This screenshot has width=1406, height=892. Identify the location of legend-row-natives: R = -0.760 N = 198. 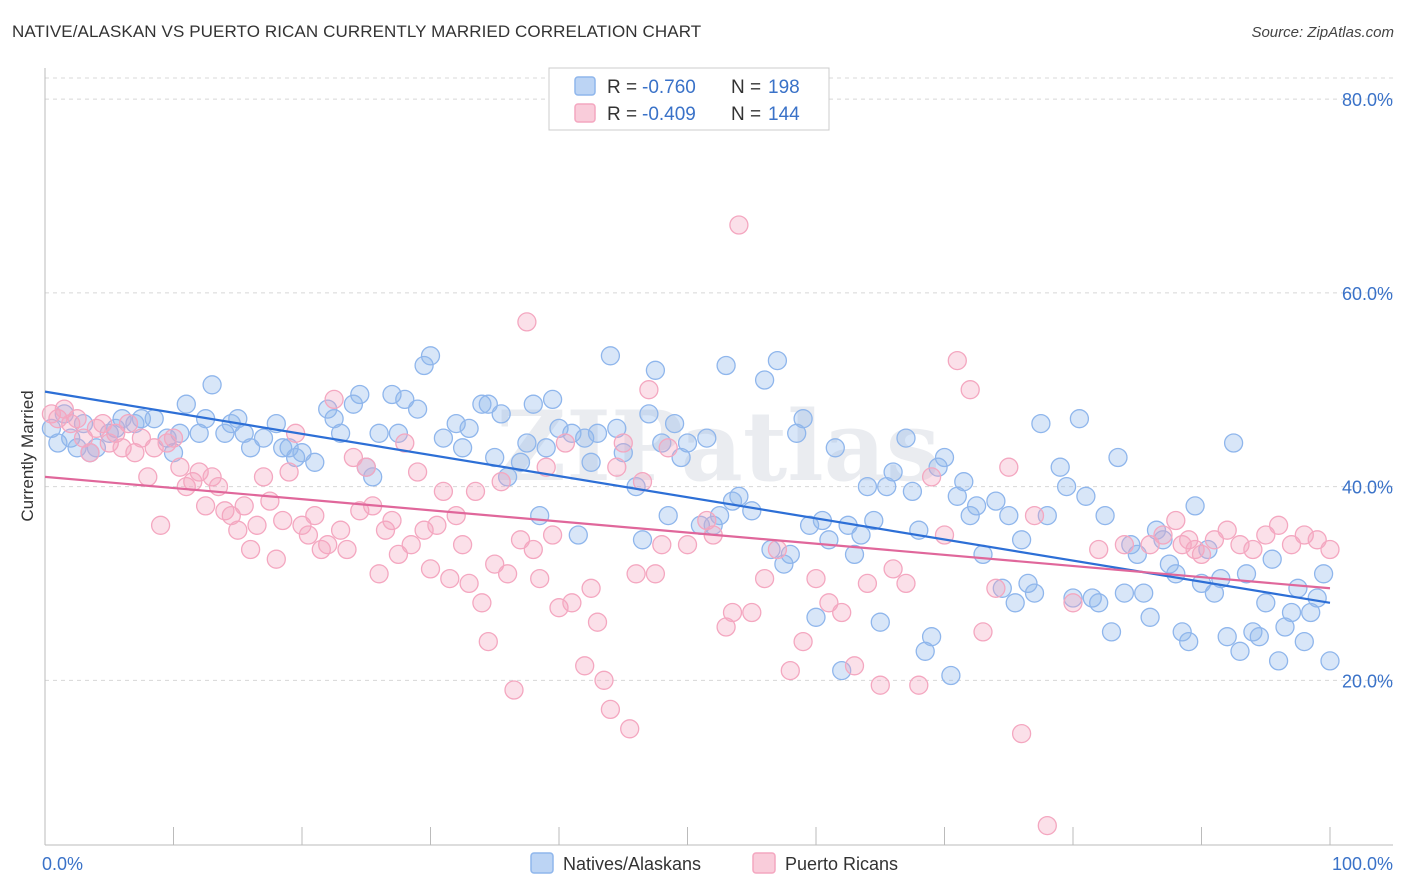
(687, 87).